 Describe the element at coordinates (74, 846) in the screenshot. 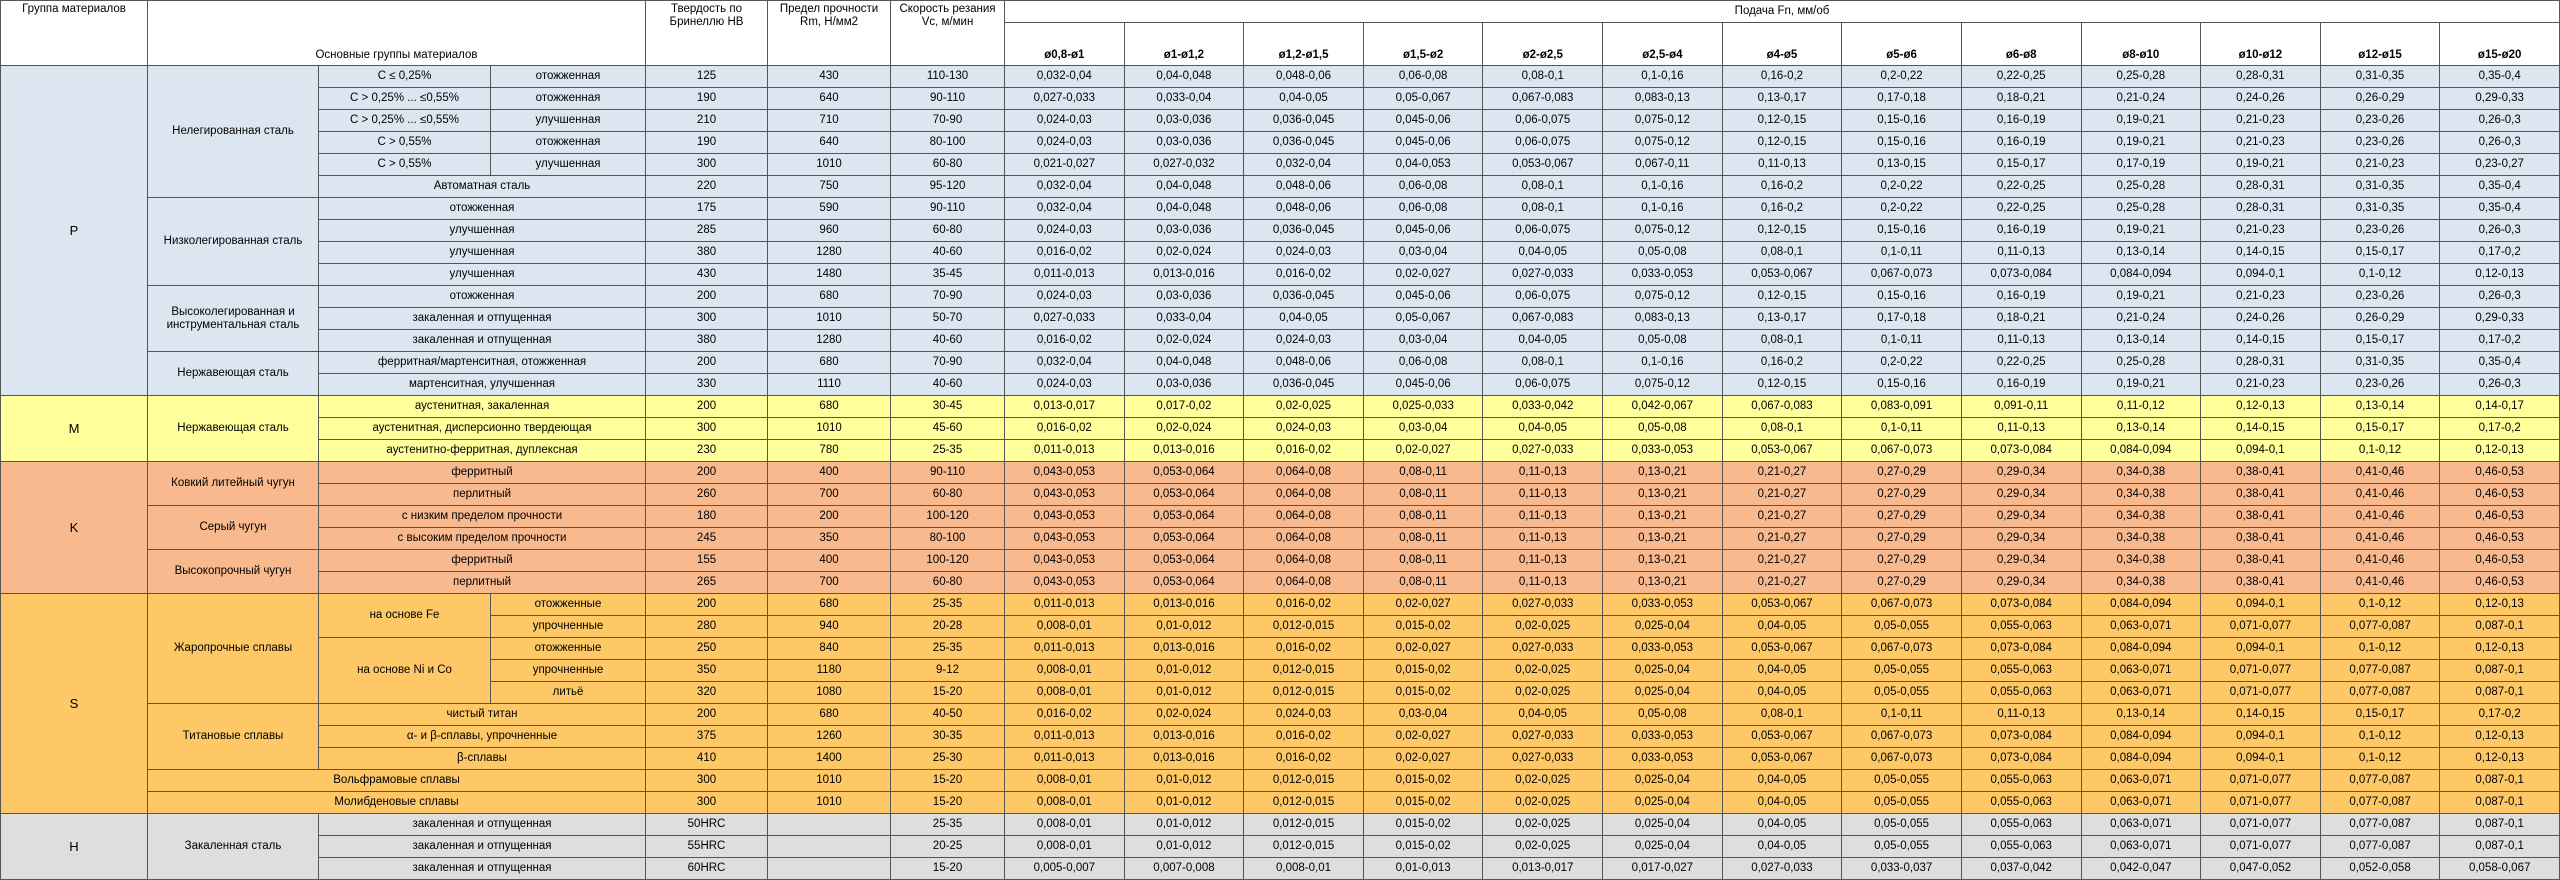

I see `material-group-code: H` at that location.